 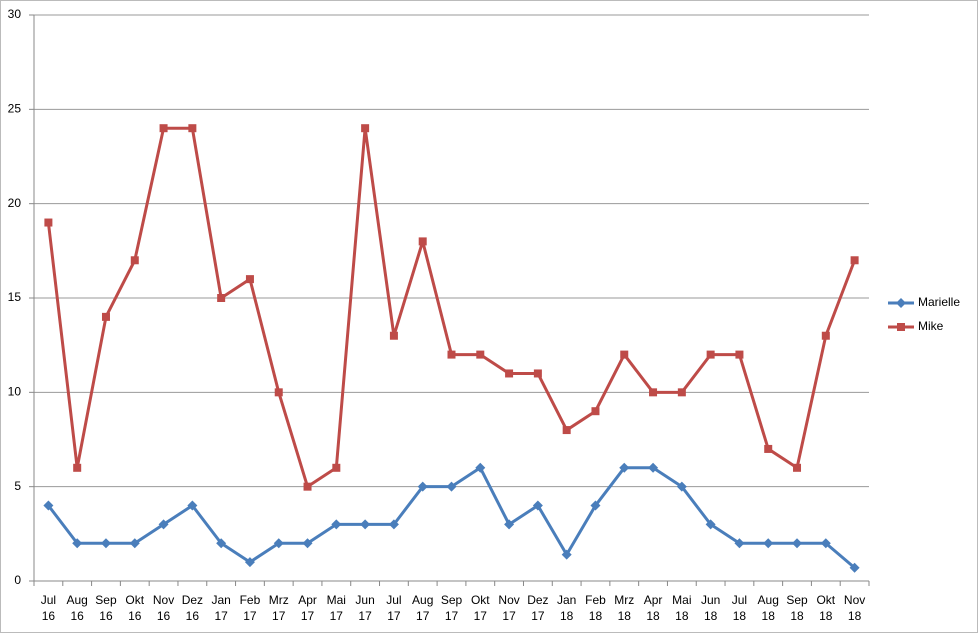 What do you see at coordinates (307, 608) in the screenshot?
I see `x-tick-label: Apr 17` at bounding box center [307, 608].